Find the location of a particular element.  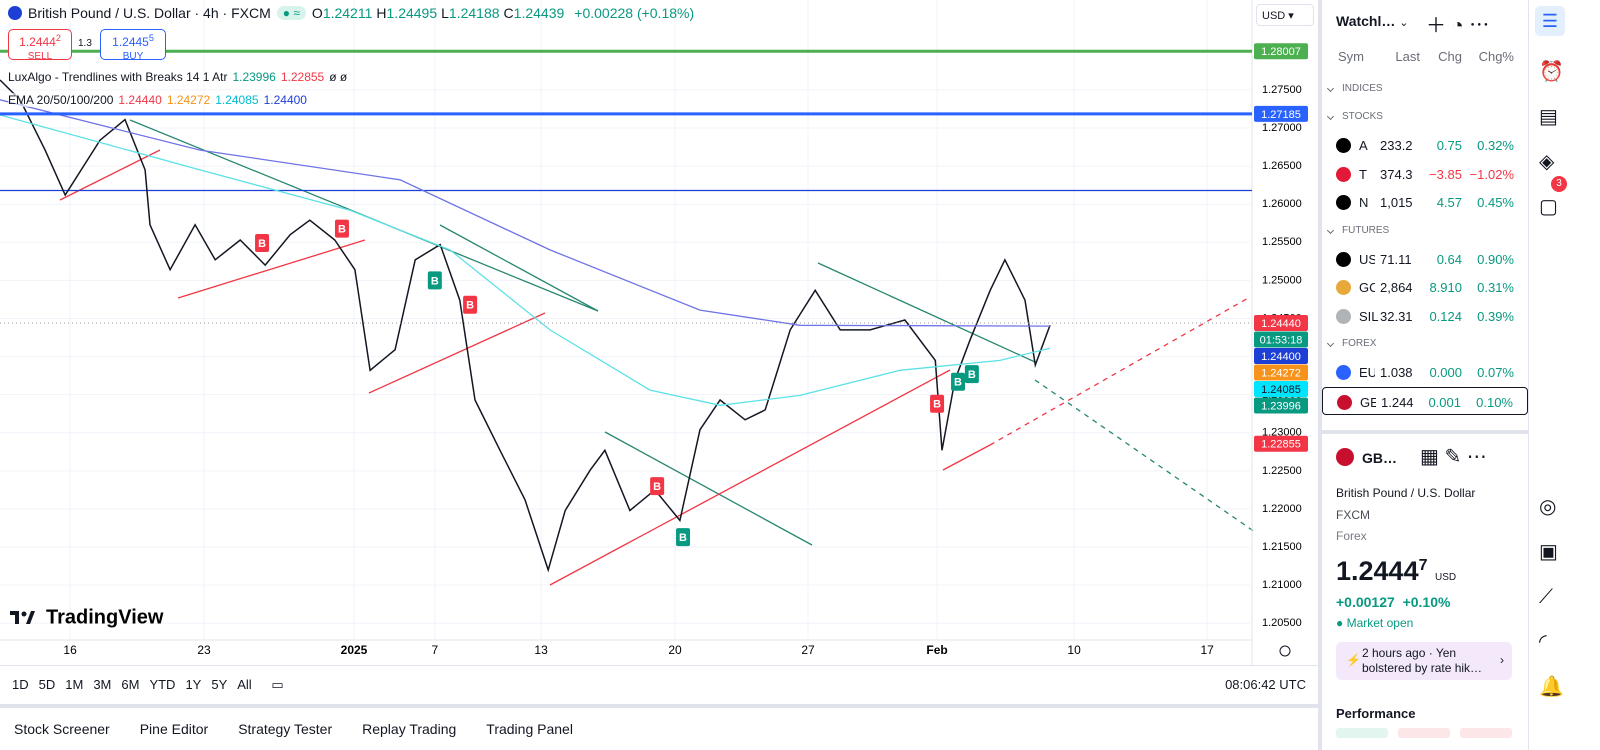

date-range-icon: ▭ is located at coordinates (277, 684).